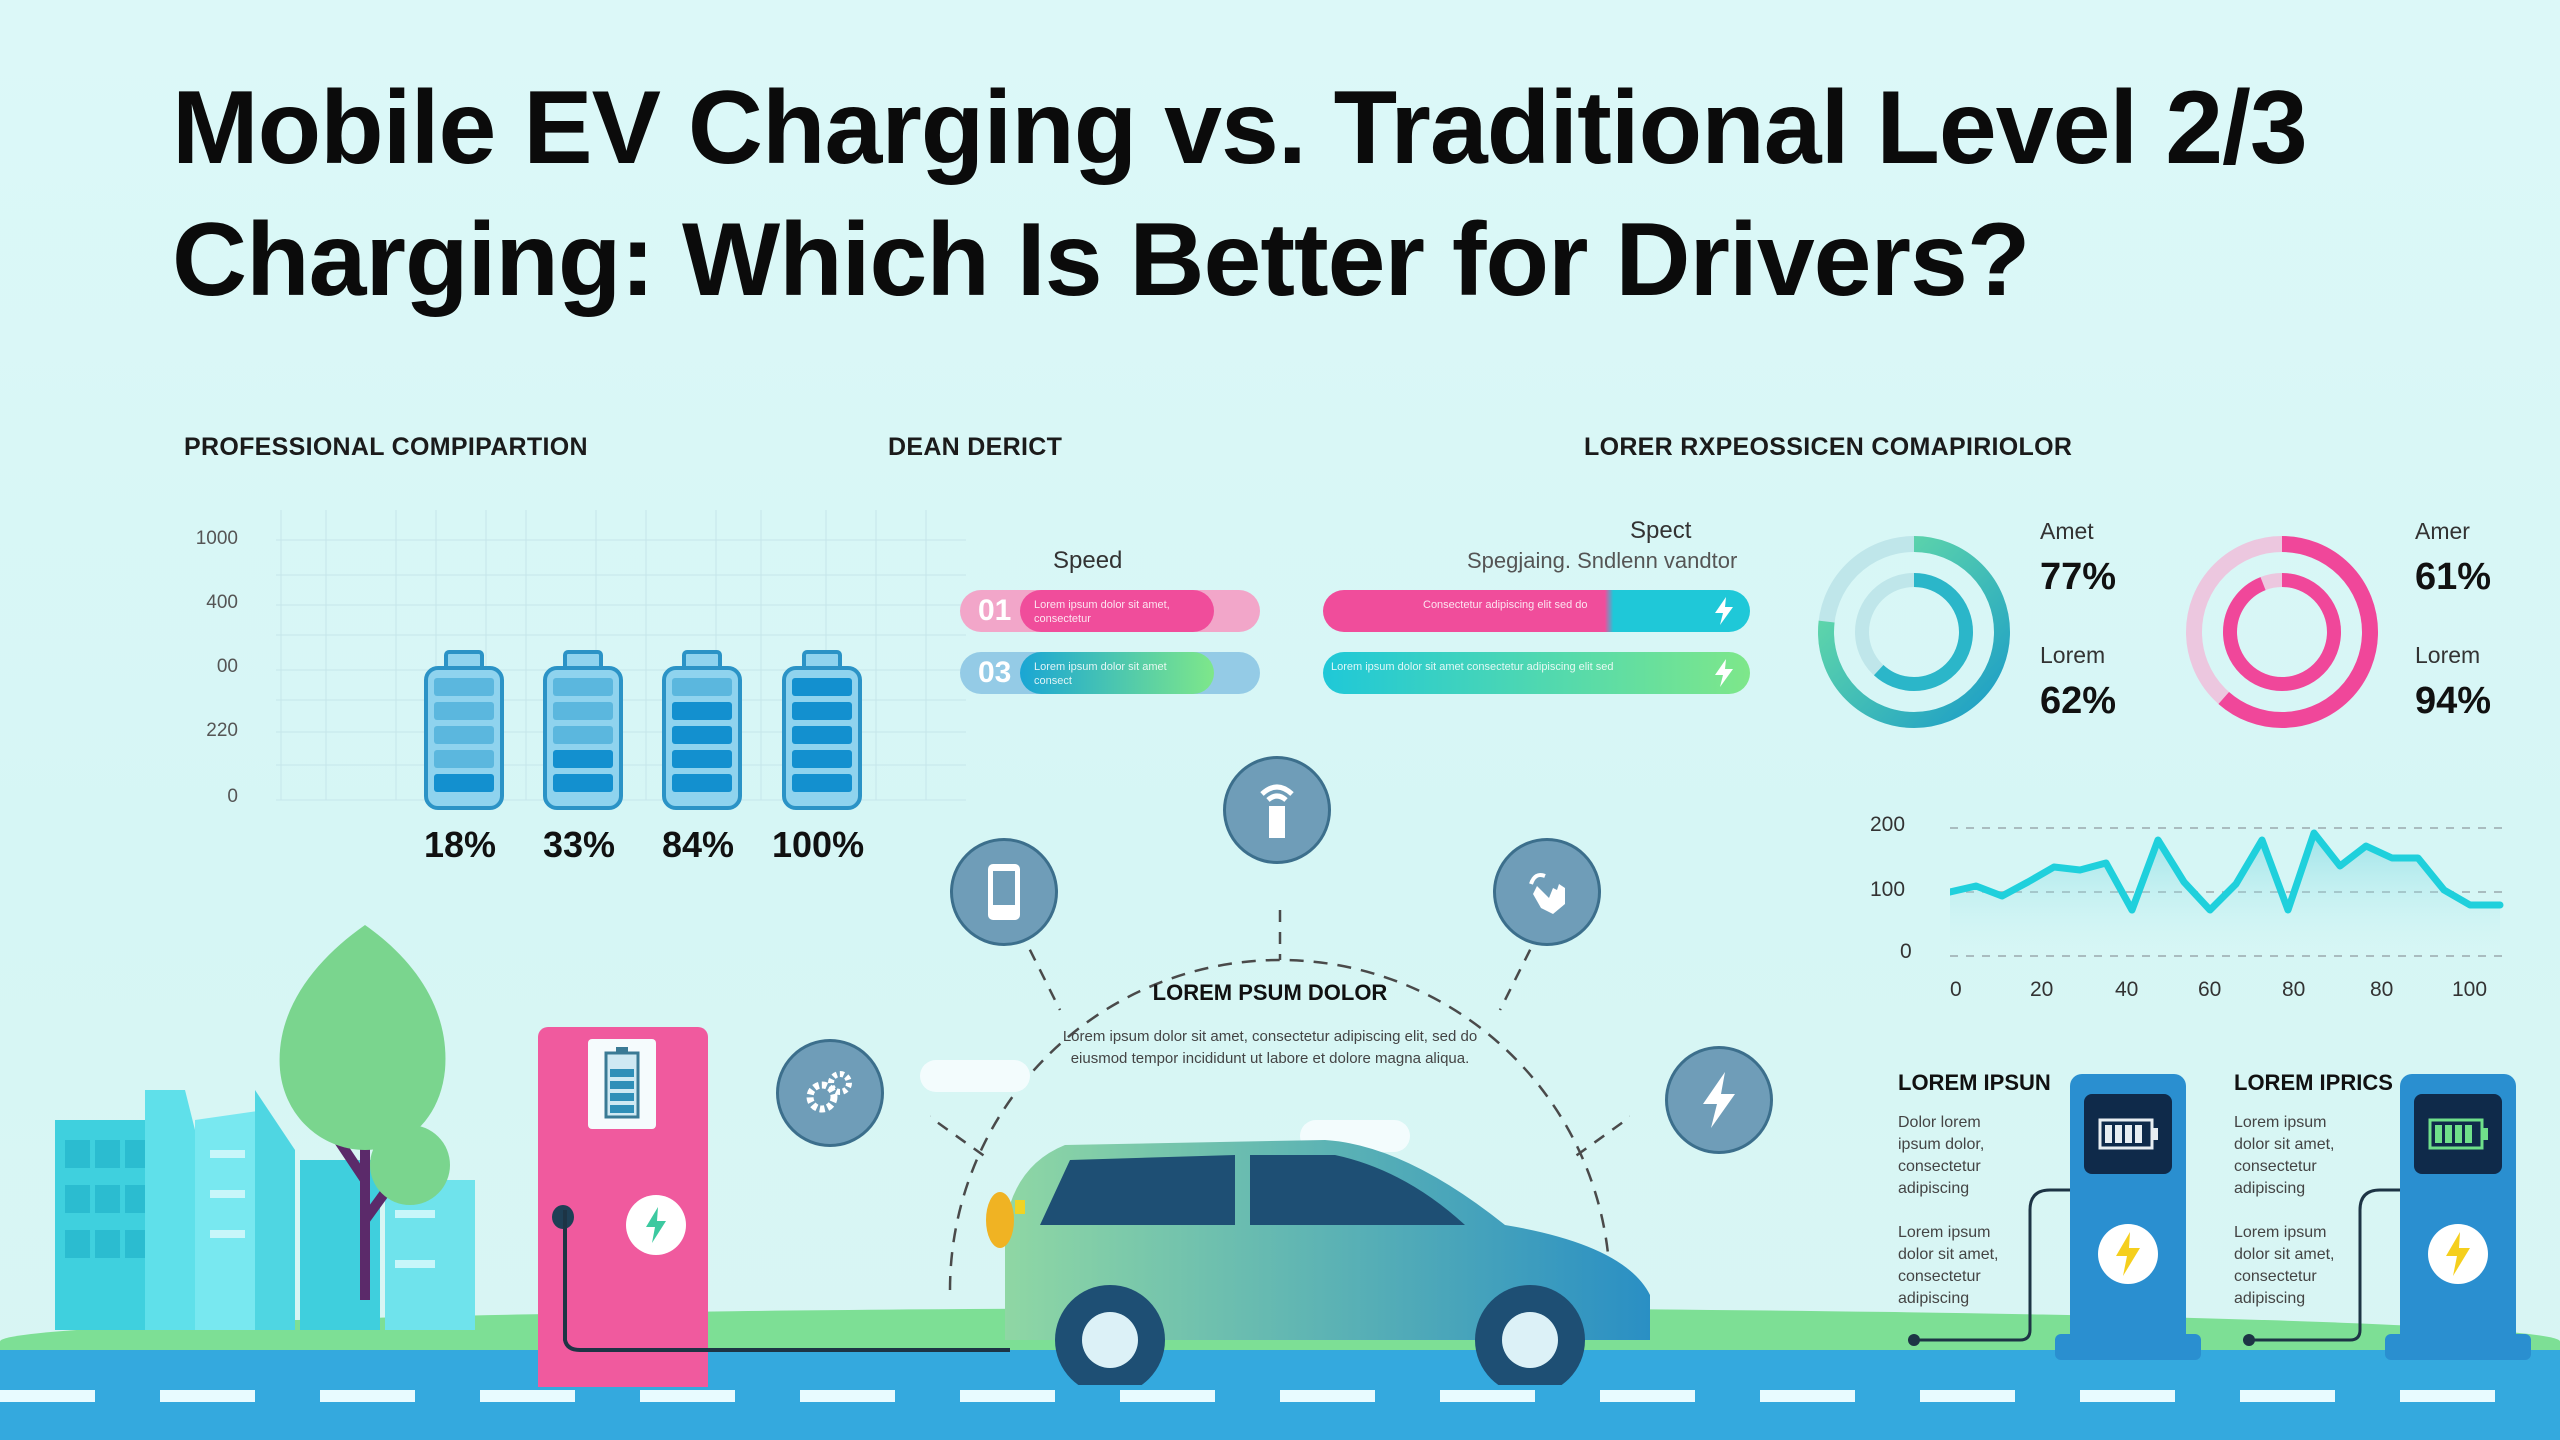 Image resolution: width=2560 pixels, height=1440 pixels. What do you see at coordinates (1888, 824) in the screenshot?
I see `y-tick: 200` at bounding box center [1888, 824].